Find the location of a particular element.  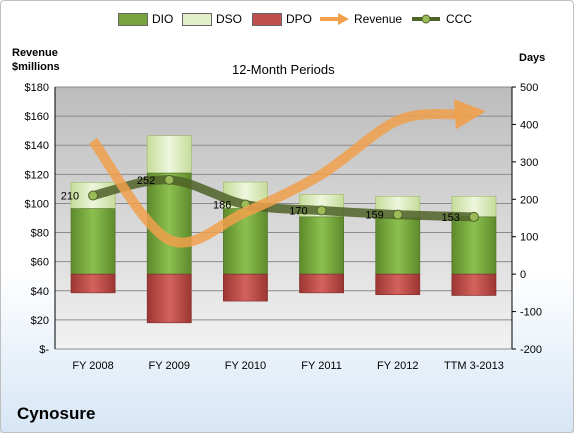

right-tick-label: 200 is located at coordinates (529, 200).